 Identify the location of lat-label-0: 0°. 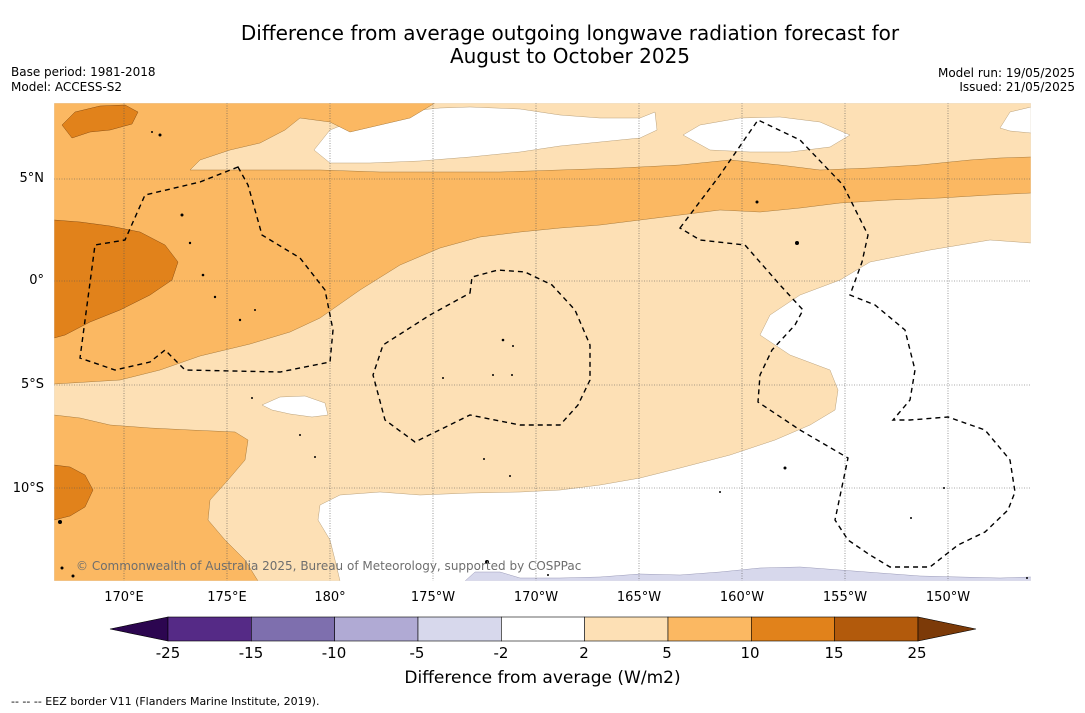
(36, 280).